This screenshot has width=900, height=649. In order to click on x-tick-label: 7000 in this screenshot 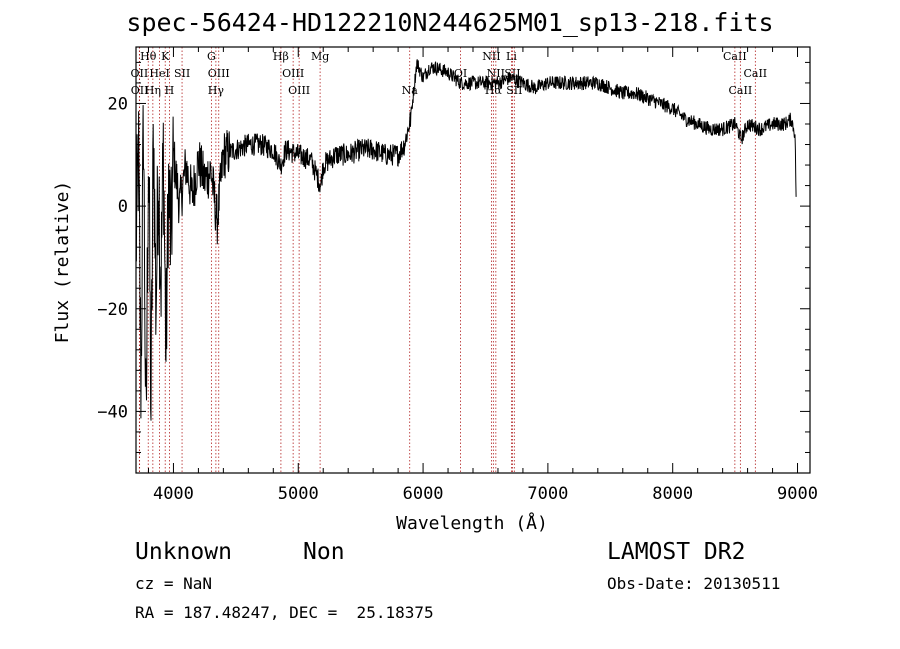, I will do `click(547, 494)`.